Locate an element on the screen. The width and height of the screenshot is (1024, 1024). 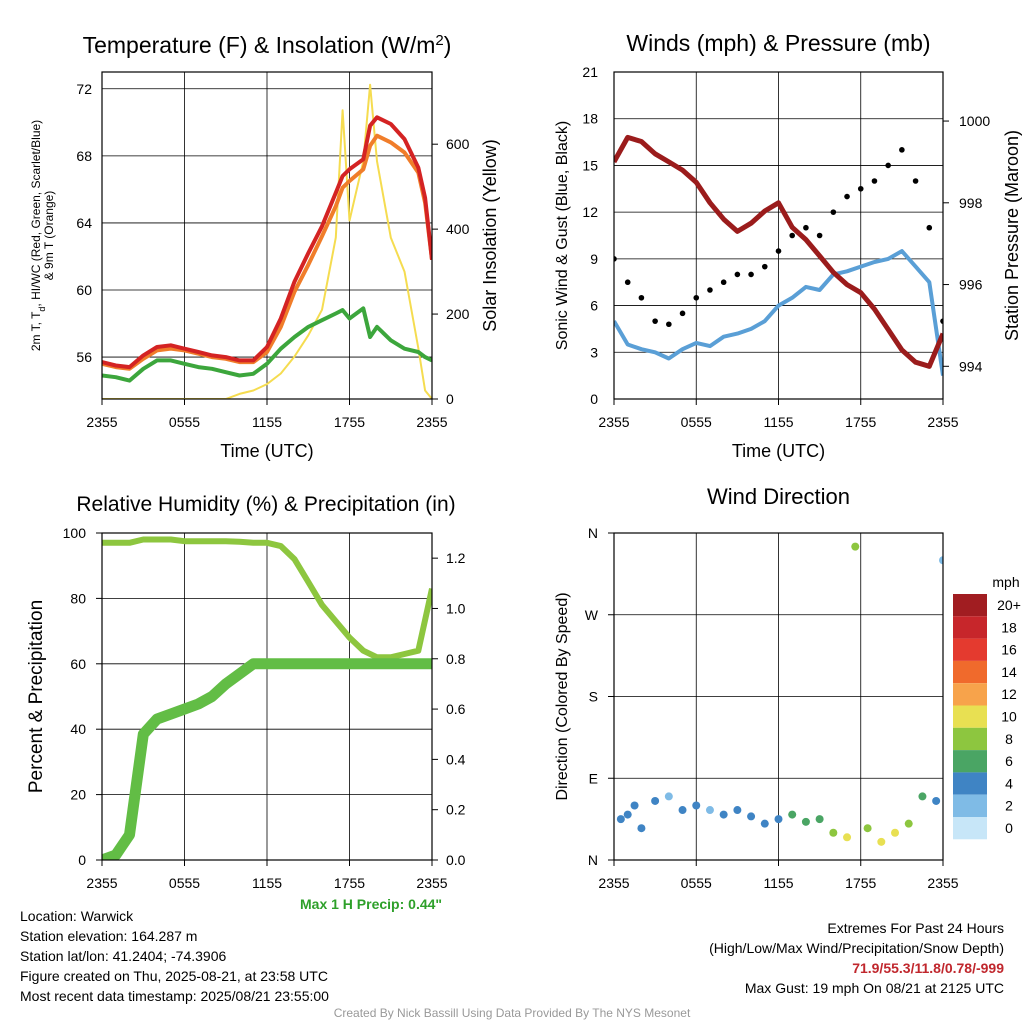
wind-direction-legend-title: mph is located at coordinates (1005, 582).